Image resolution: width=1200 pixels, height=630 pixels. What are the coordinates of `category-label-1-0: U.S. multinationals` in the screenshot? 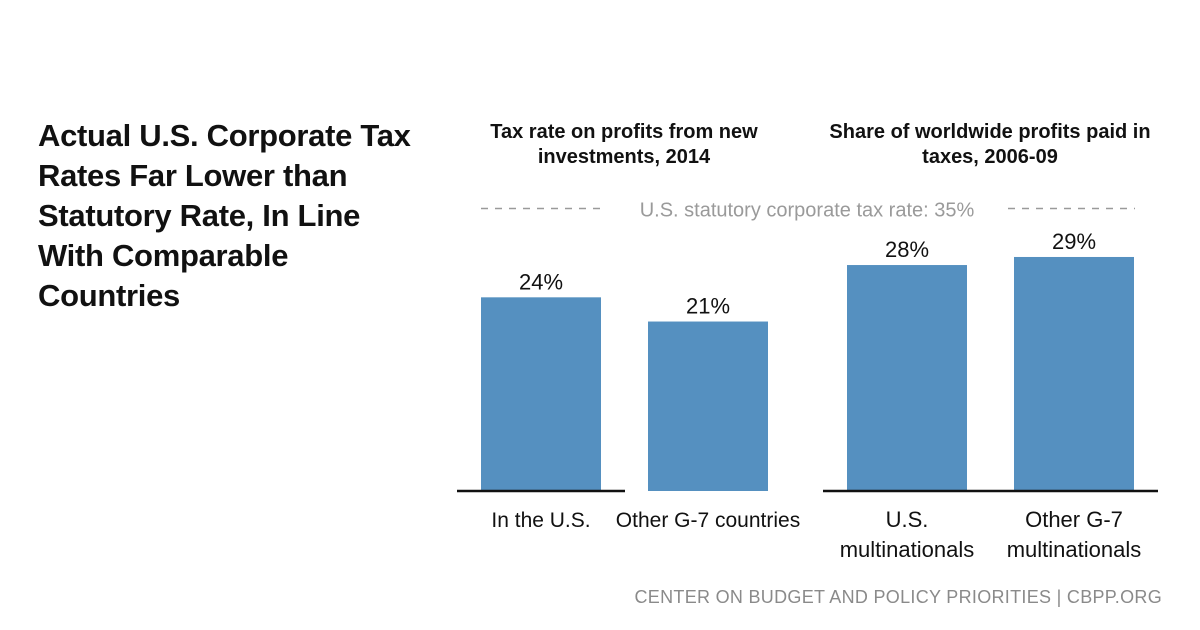 It's located at (907, 534).